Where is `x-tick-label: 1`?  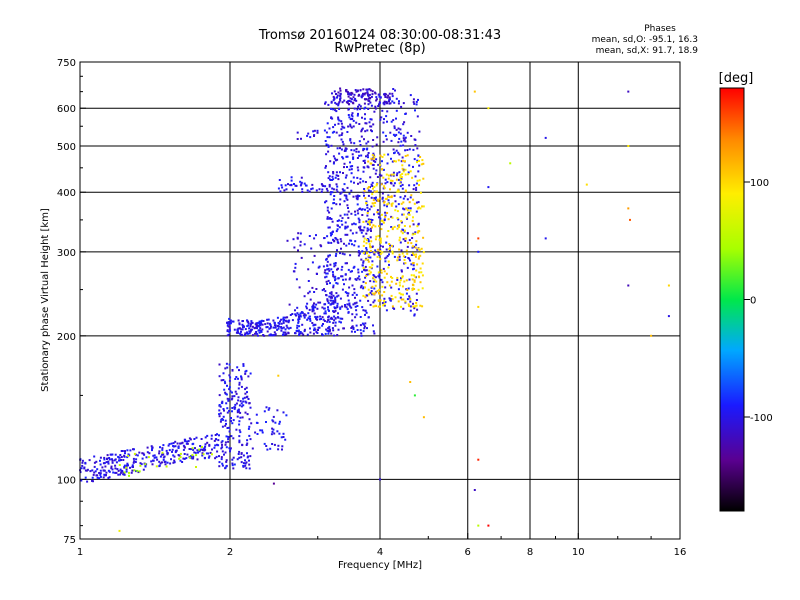 x-tick-label: 1 is located at coordinates (80, 552).